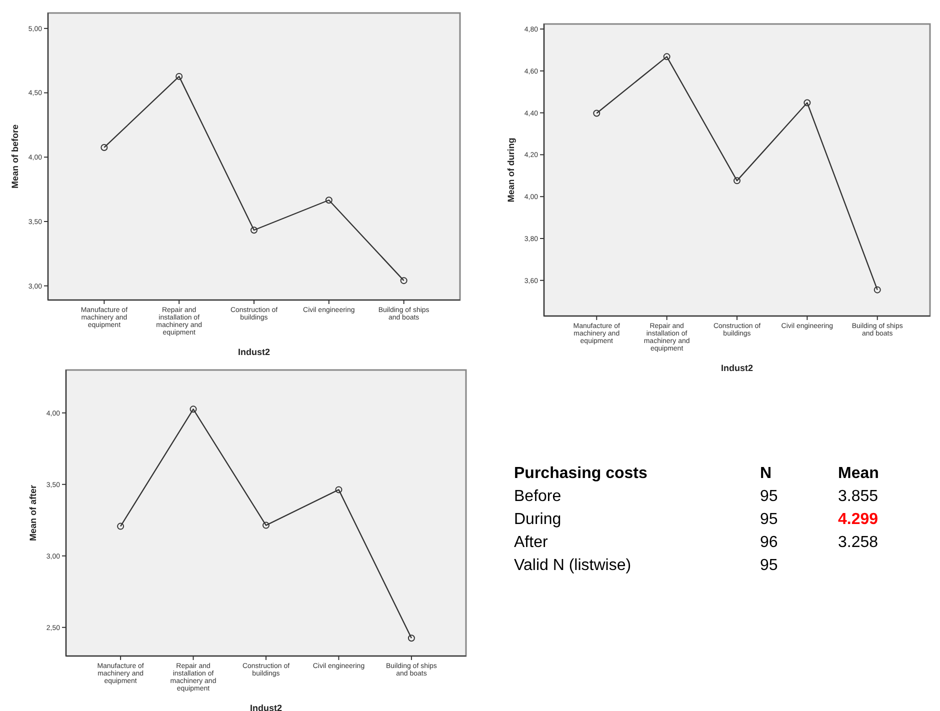 The width and height of the screenshot is (940, 711). Describe the element at coordinates (858, 542) in the screenshot. I see `data-label: 3.258` at that location.